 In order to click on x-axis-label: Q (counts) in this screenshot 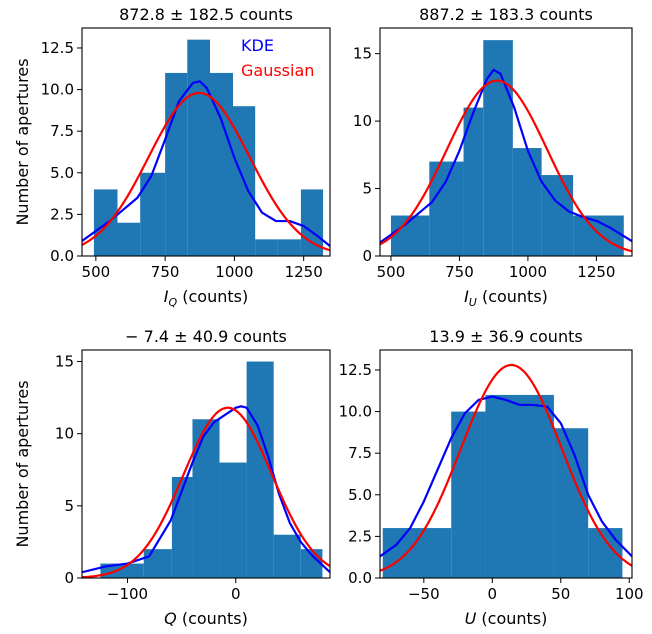, I will do `click(206, 618)`.